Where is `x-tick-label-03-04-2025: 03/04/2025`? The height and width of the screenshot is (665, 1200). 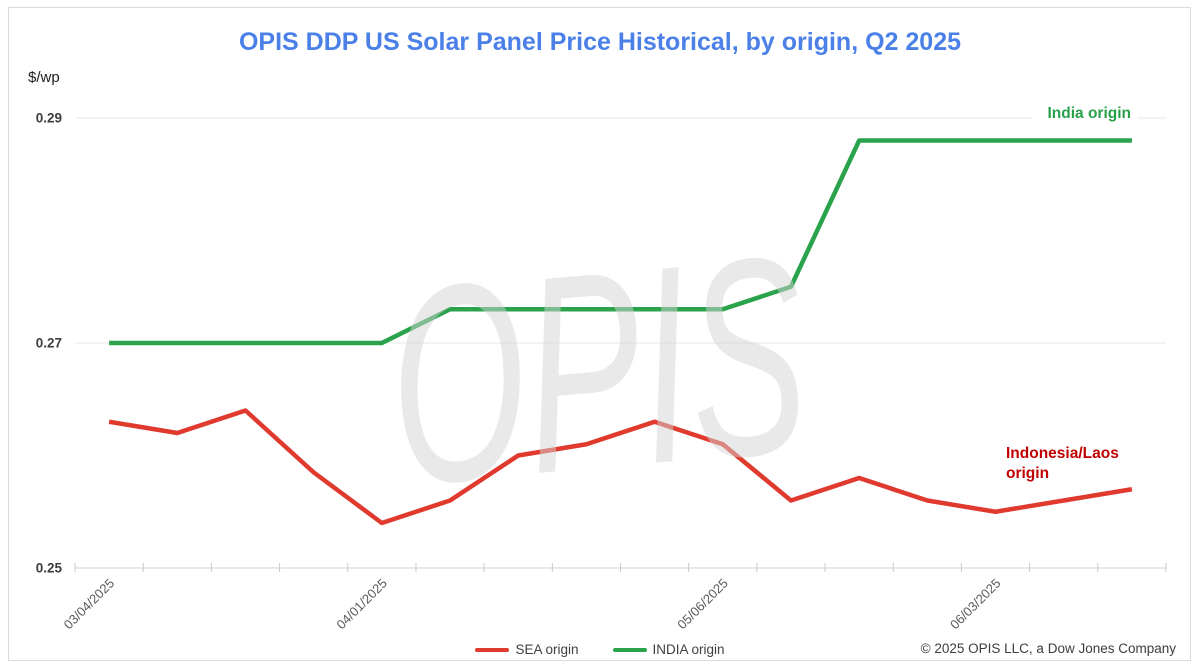 x-tick-label-03-04-2025: 03/04/2025 is located at coordinates (89, 604).